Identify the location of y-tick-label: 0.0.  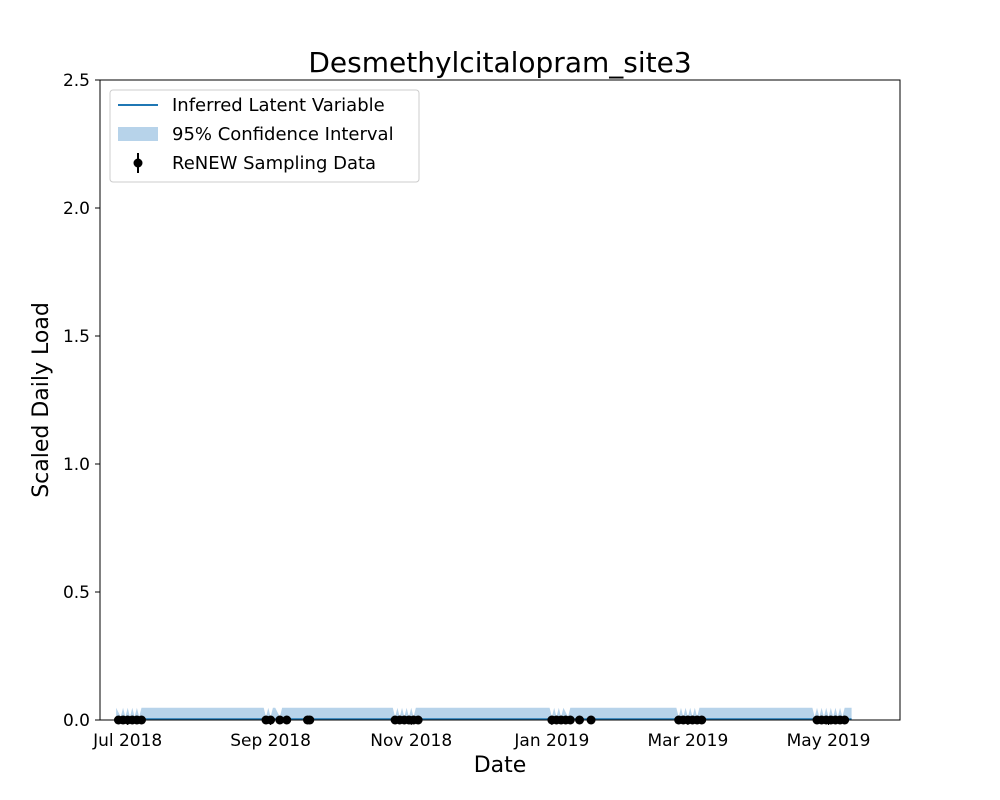
(76, 721).